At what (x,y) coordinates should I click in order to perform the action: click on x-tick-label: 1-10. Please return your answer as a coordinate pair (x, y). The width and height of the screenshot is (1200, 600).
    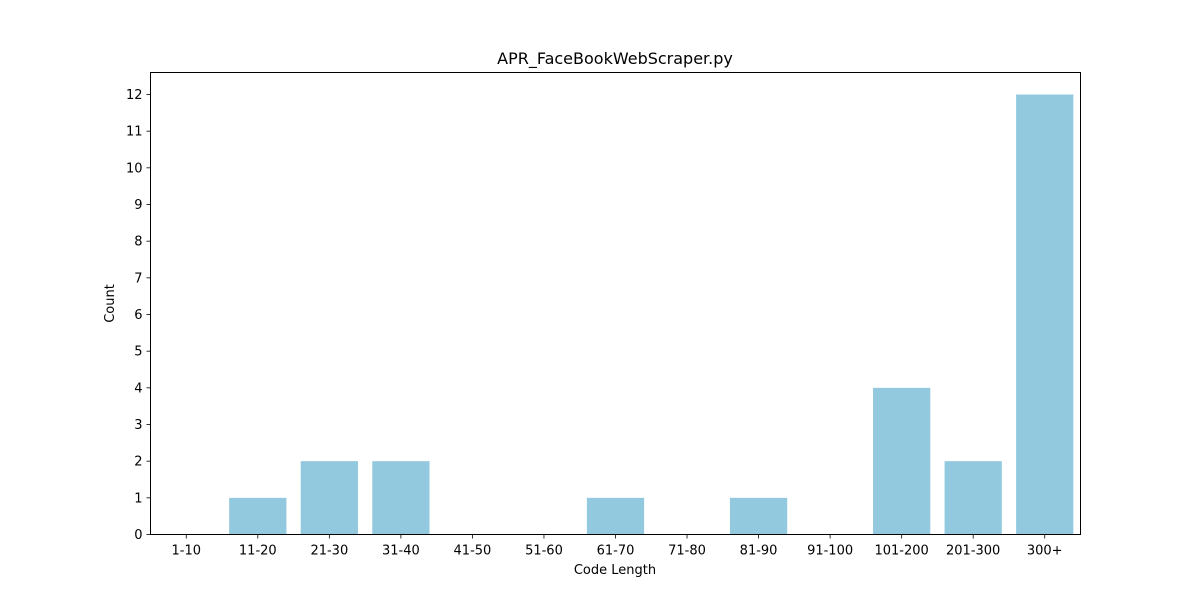
    Looking at the image, I should click on (187, 551).